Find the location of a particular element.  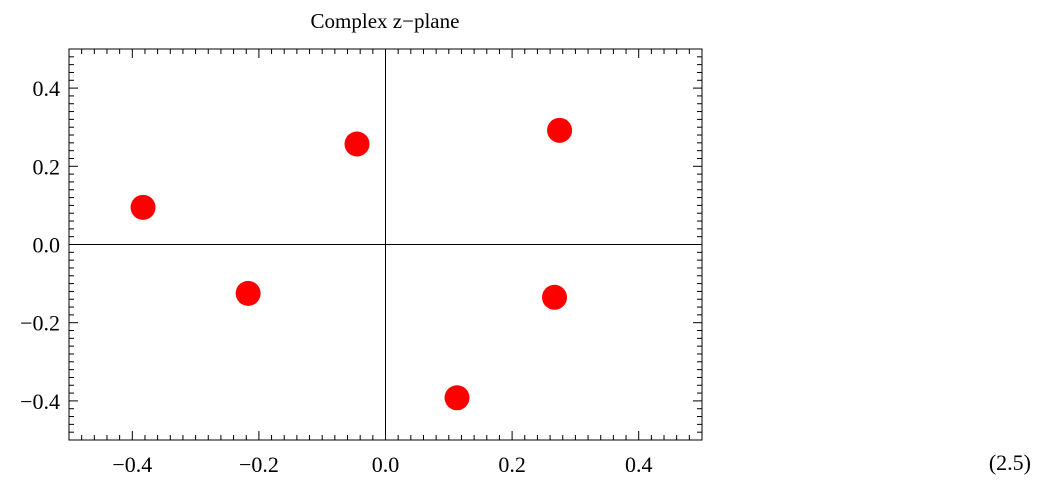

chart-title: Complex z−plane is located at coordinates (385, 21).